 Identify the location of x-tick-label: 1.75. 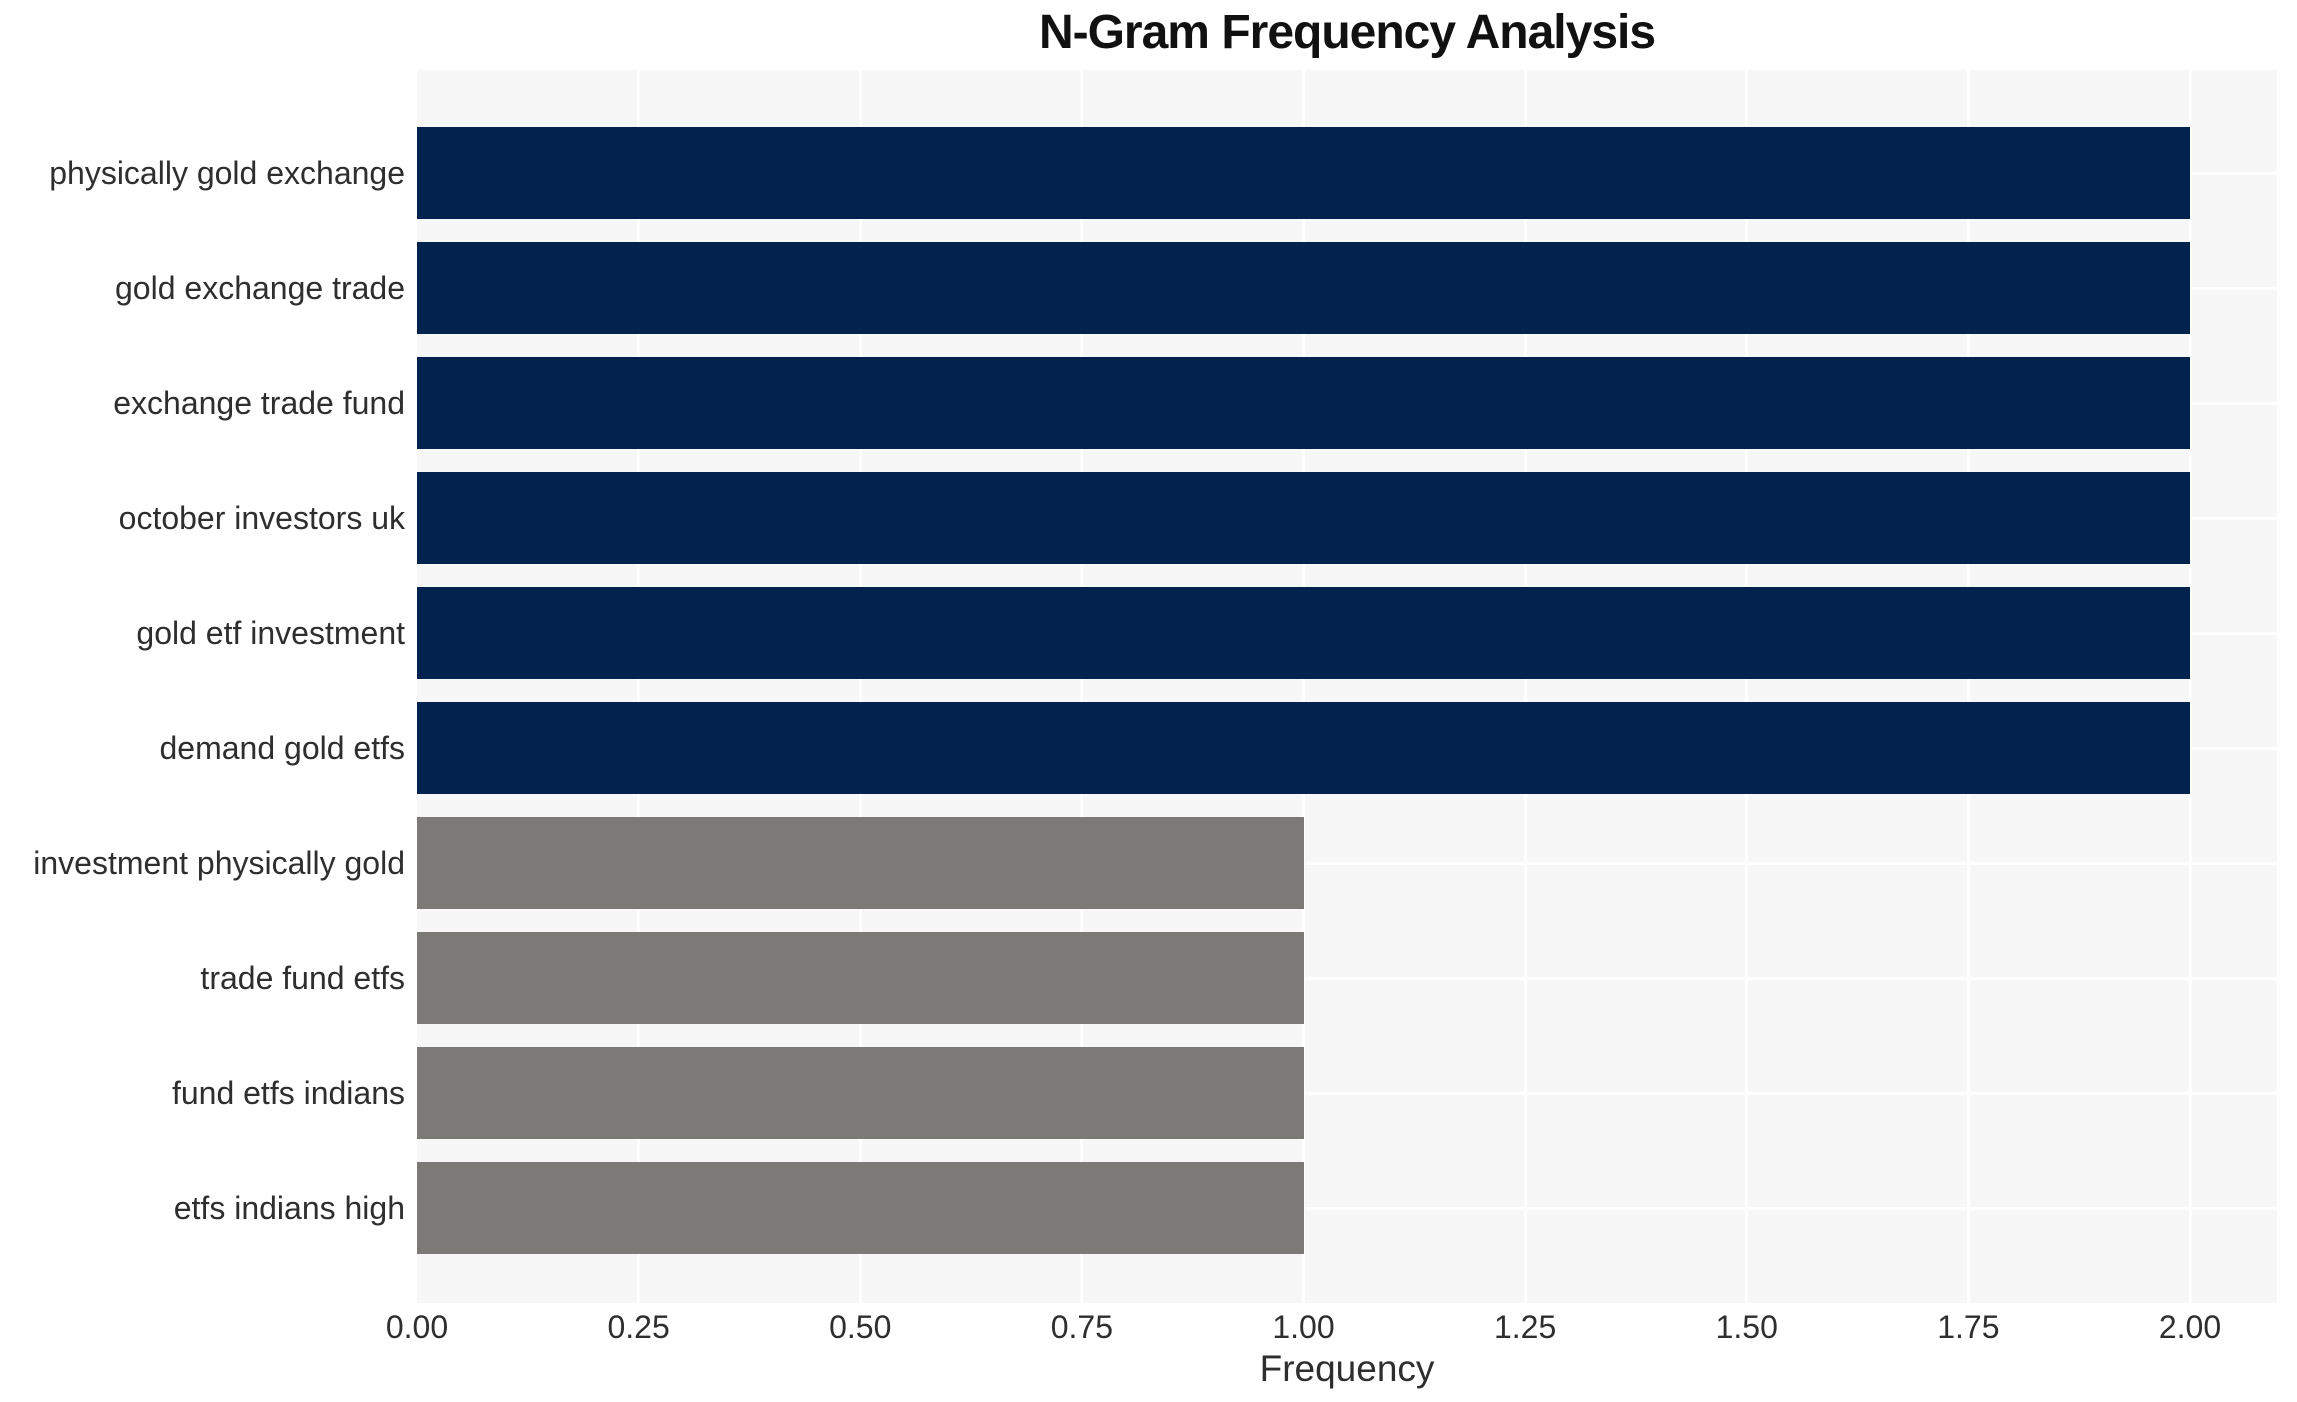
(1968, 1327).